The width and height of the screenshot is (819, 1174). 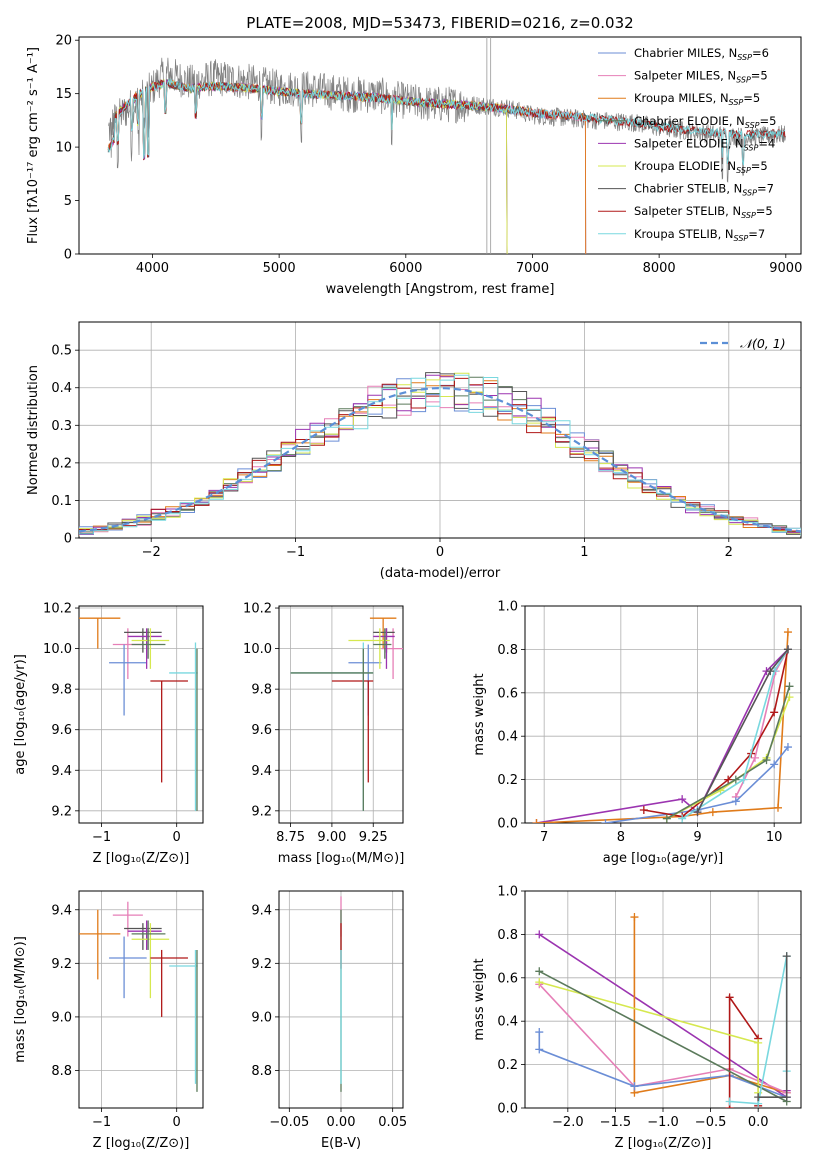 I want to click on y-tick-label: 9.2, so click(x=61, y=964).